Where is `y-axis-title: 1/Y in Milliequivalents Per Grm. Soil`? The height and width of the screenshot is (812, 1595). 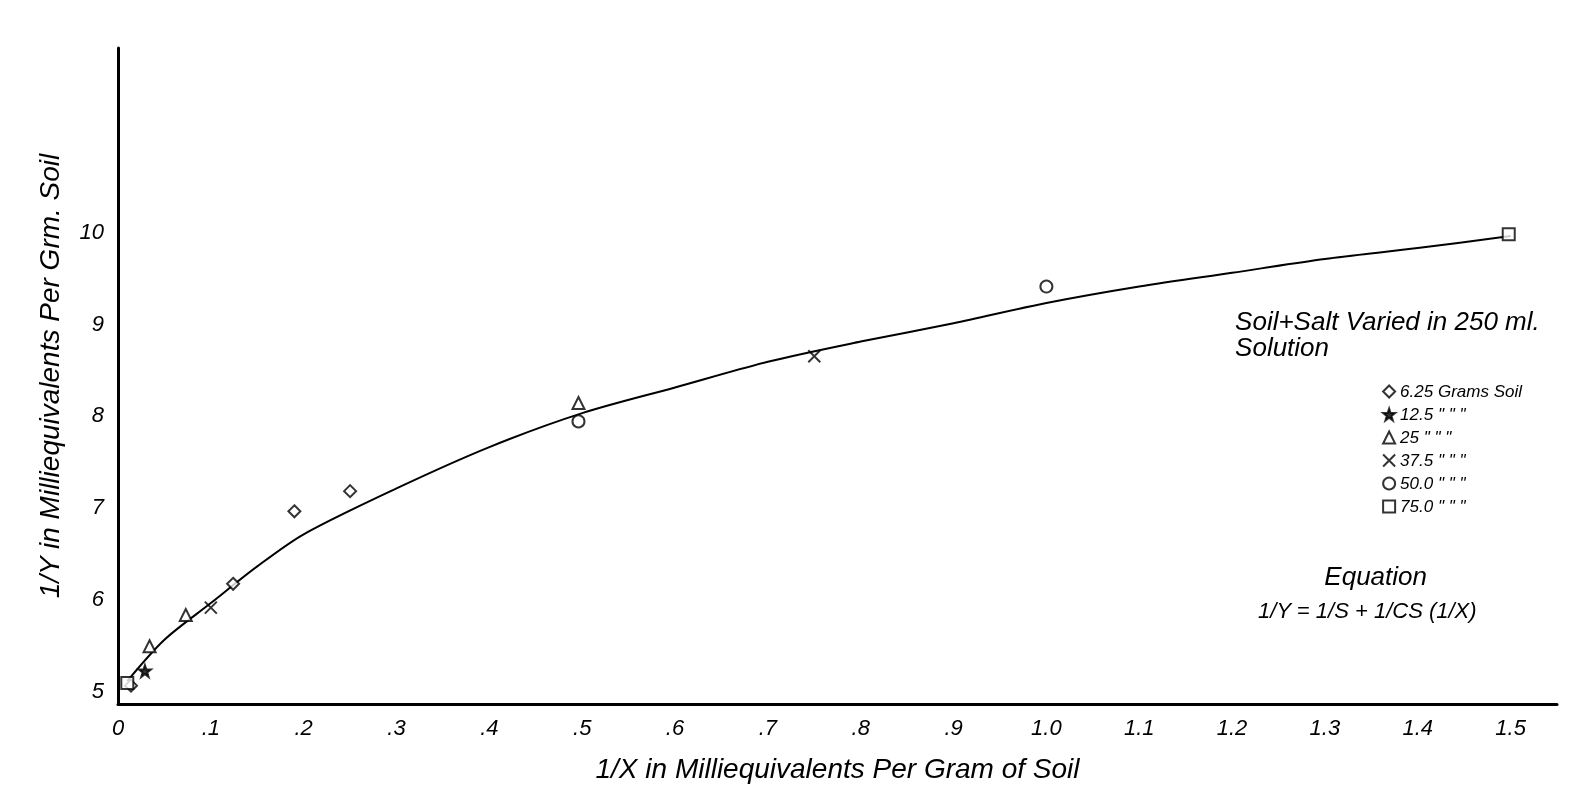
y-axis-title: 1/Y in Milliequivalents Per Grm. Soil is located at coordinates (49, 375).